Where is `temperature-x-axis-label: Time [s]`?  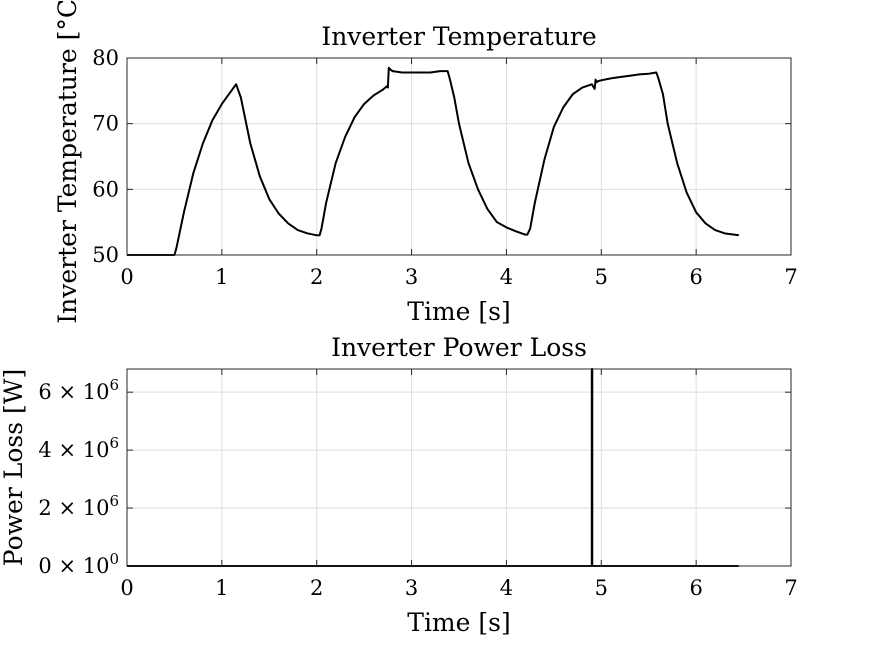
temperature-x-axis-label: Time [s] is located at coordinates (458, 311).